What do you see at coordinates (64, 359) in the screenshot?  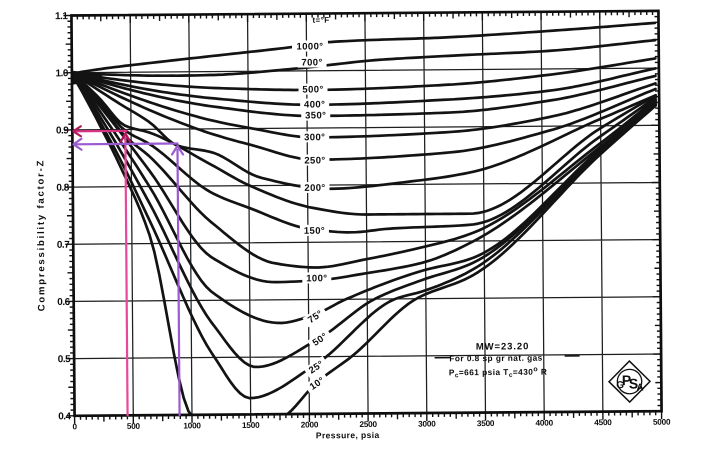 I see `svg-text: 0.5` at bounding box center [64, 359].